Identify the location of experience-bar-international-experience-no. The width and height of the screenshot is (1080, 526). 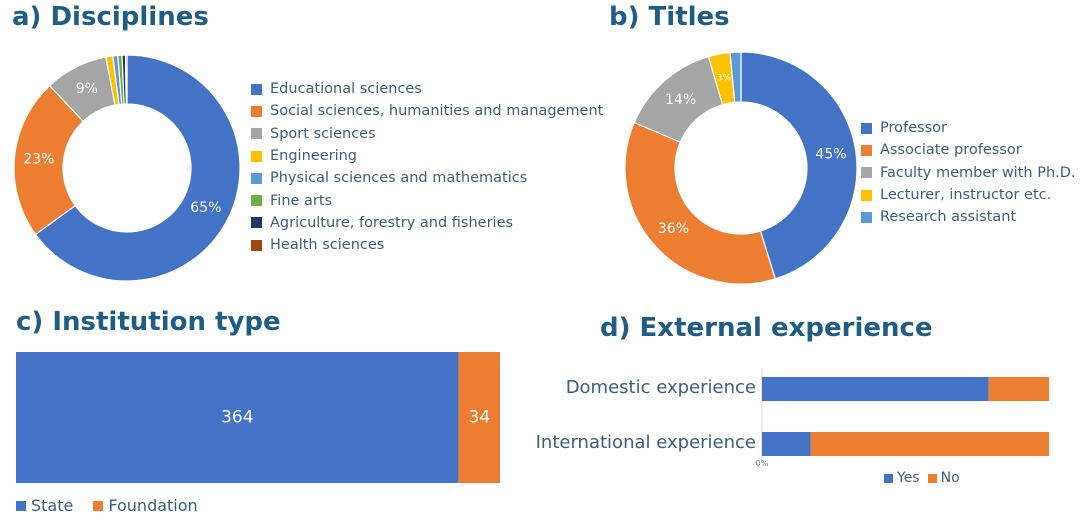
(929, 444).